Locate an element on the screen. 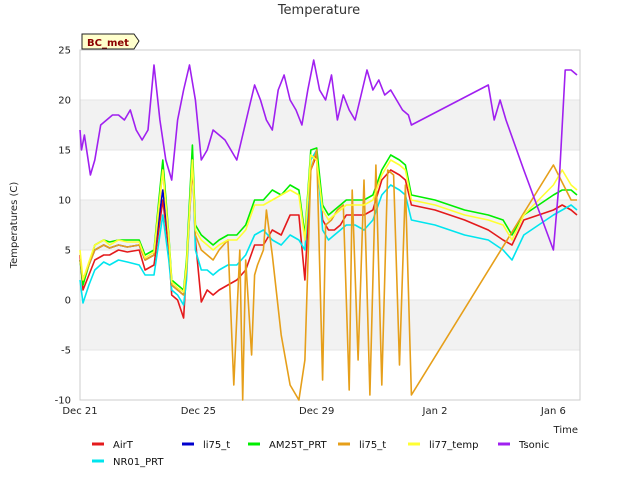  y-axis-ticks: -10 -5 0 5 10 15 20 25 is located at coordinates (63, 226).